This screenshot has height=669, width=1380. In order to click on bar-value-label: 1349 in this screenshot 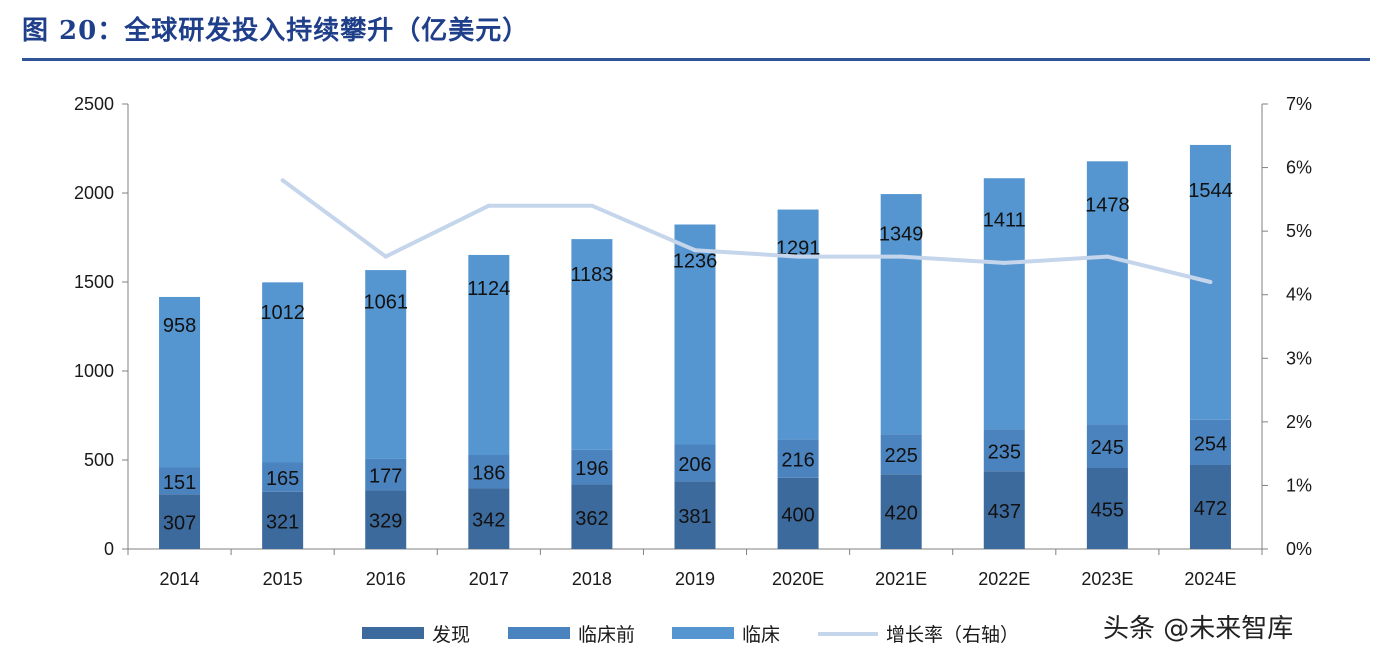, I will do `click(901, 234)`.